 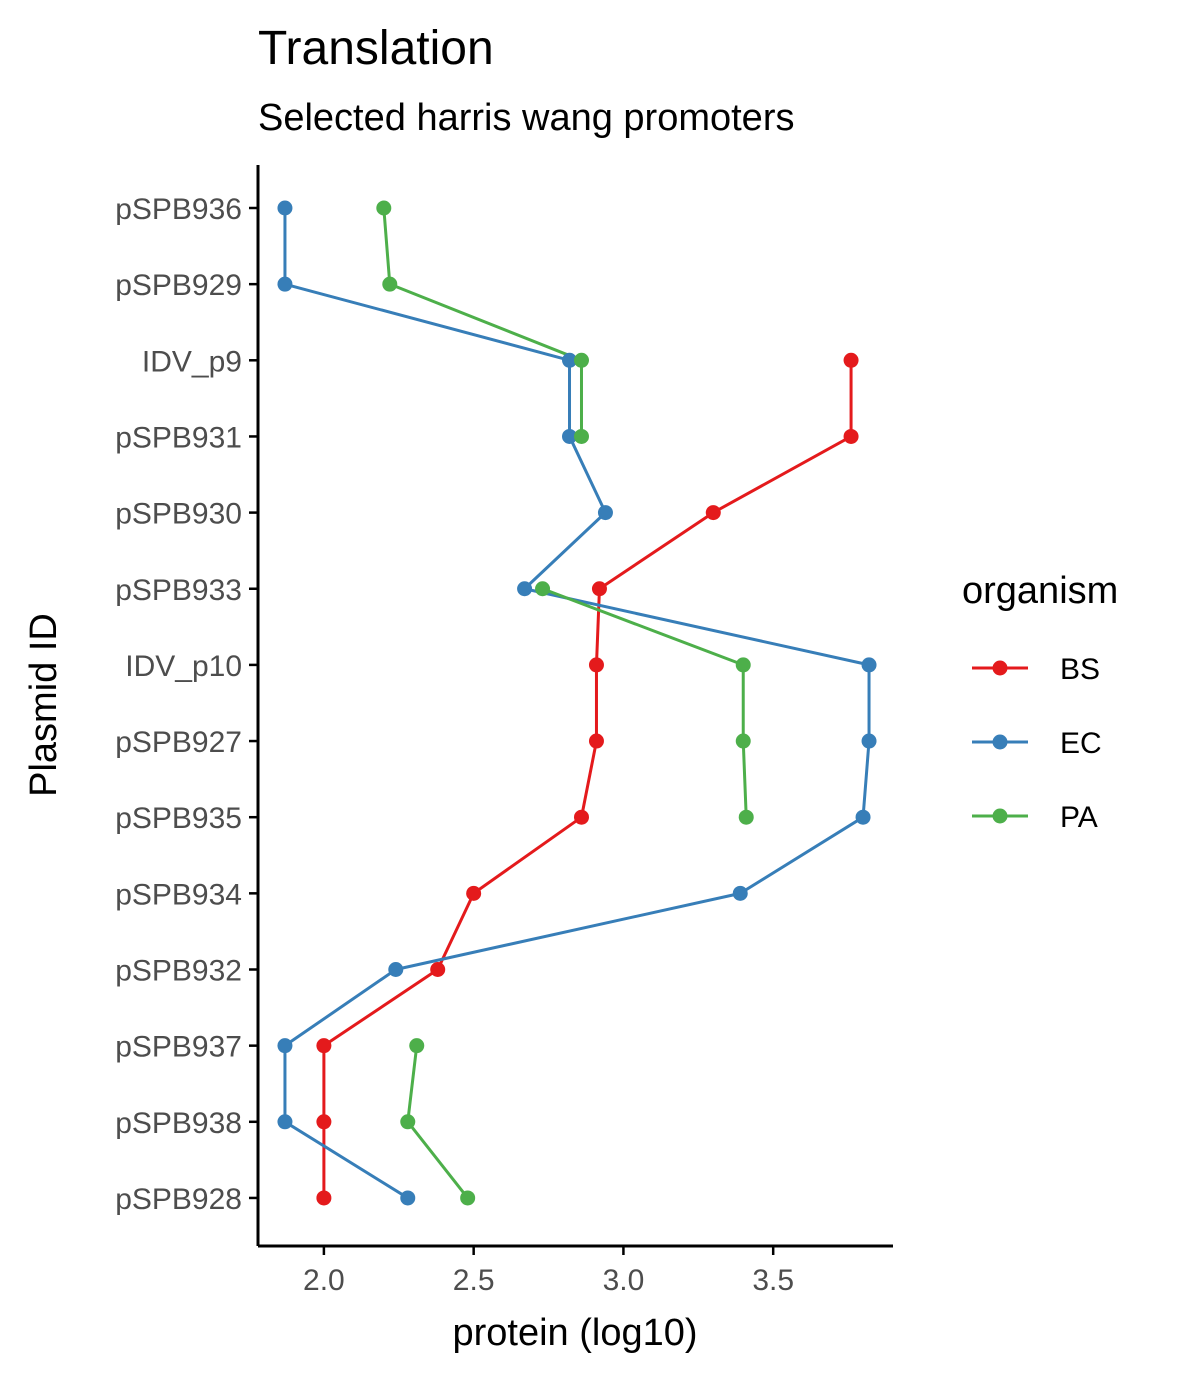 I want to click on legend-label-ec: EC, so click(x=1081, y=743).